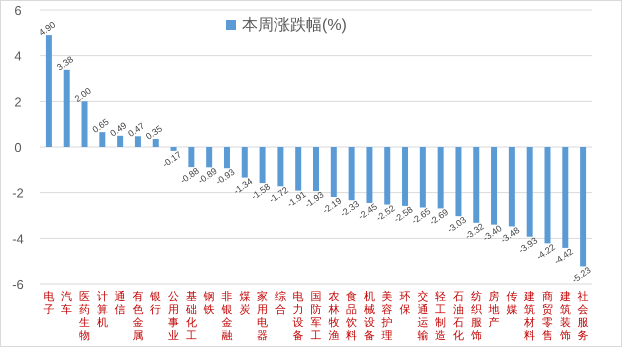 This screenshot has width=622, height=347. What do you see at coordinates (208, 303) in the screenshot?
I see `x-tick-label: 钢铁` at bounding box center [208, 303].